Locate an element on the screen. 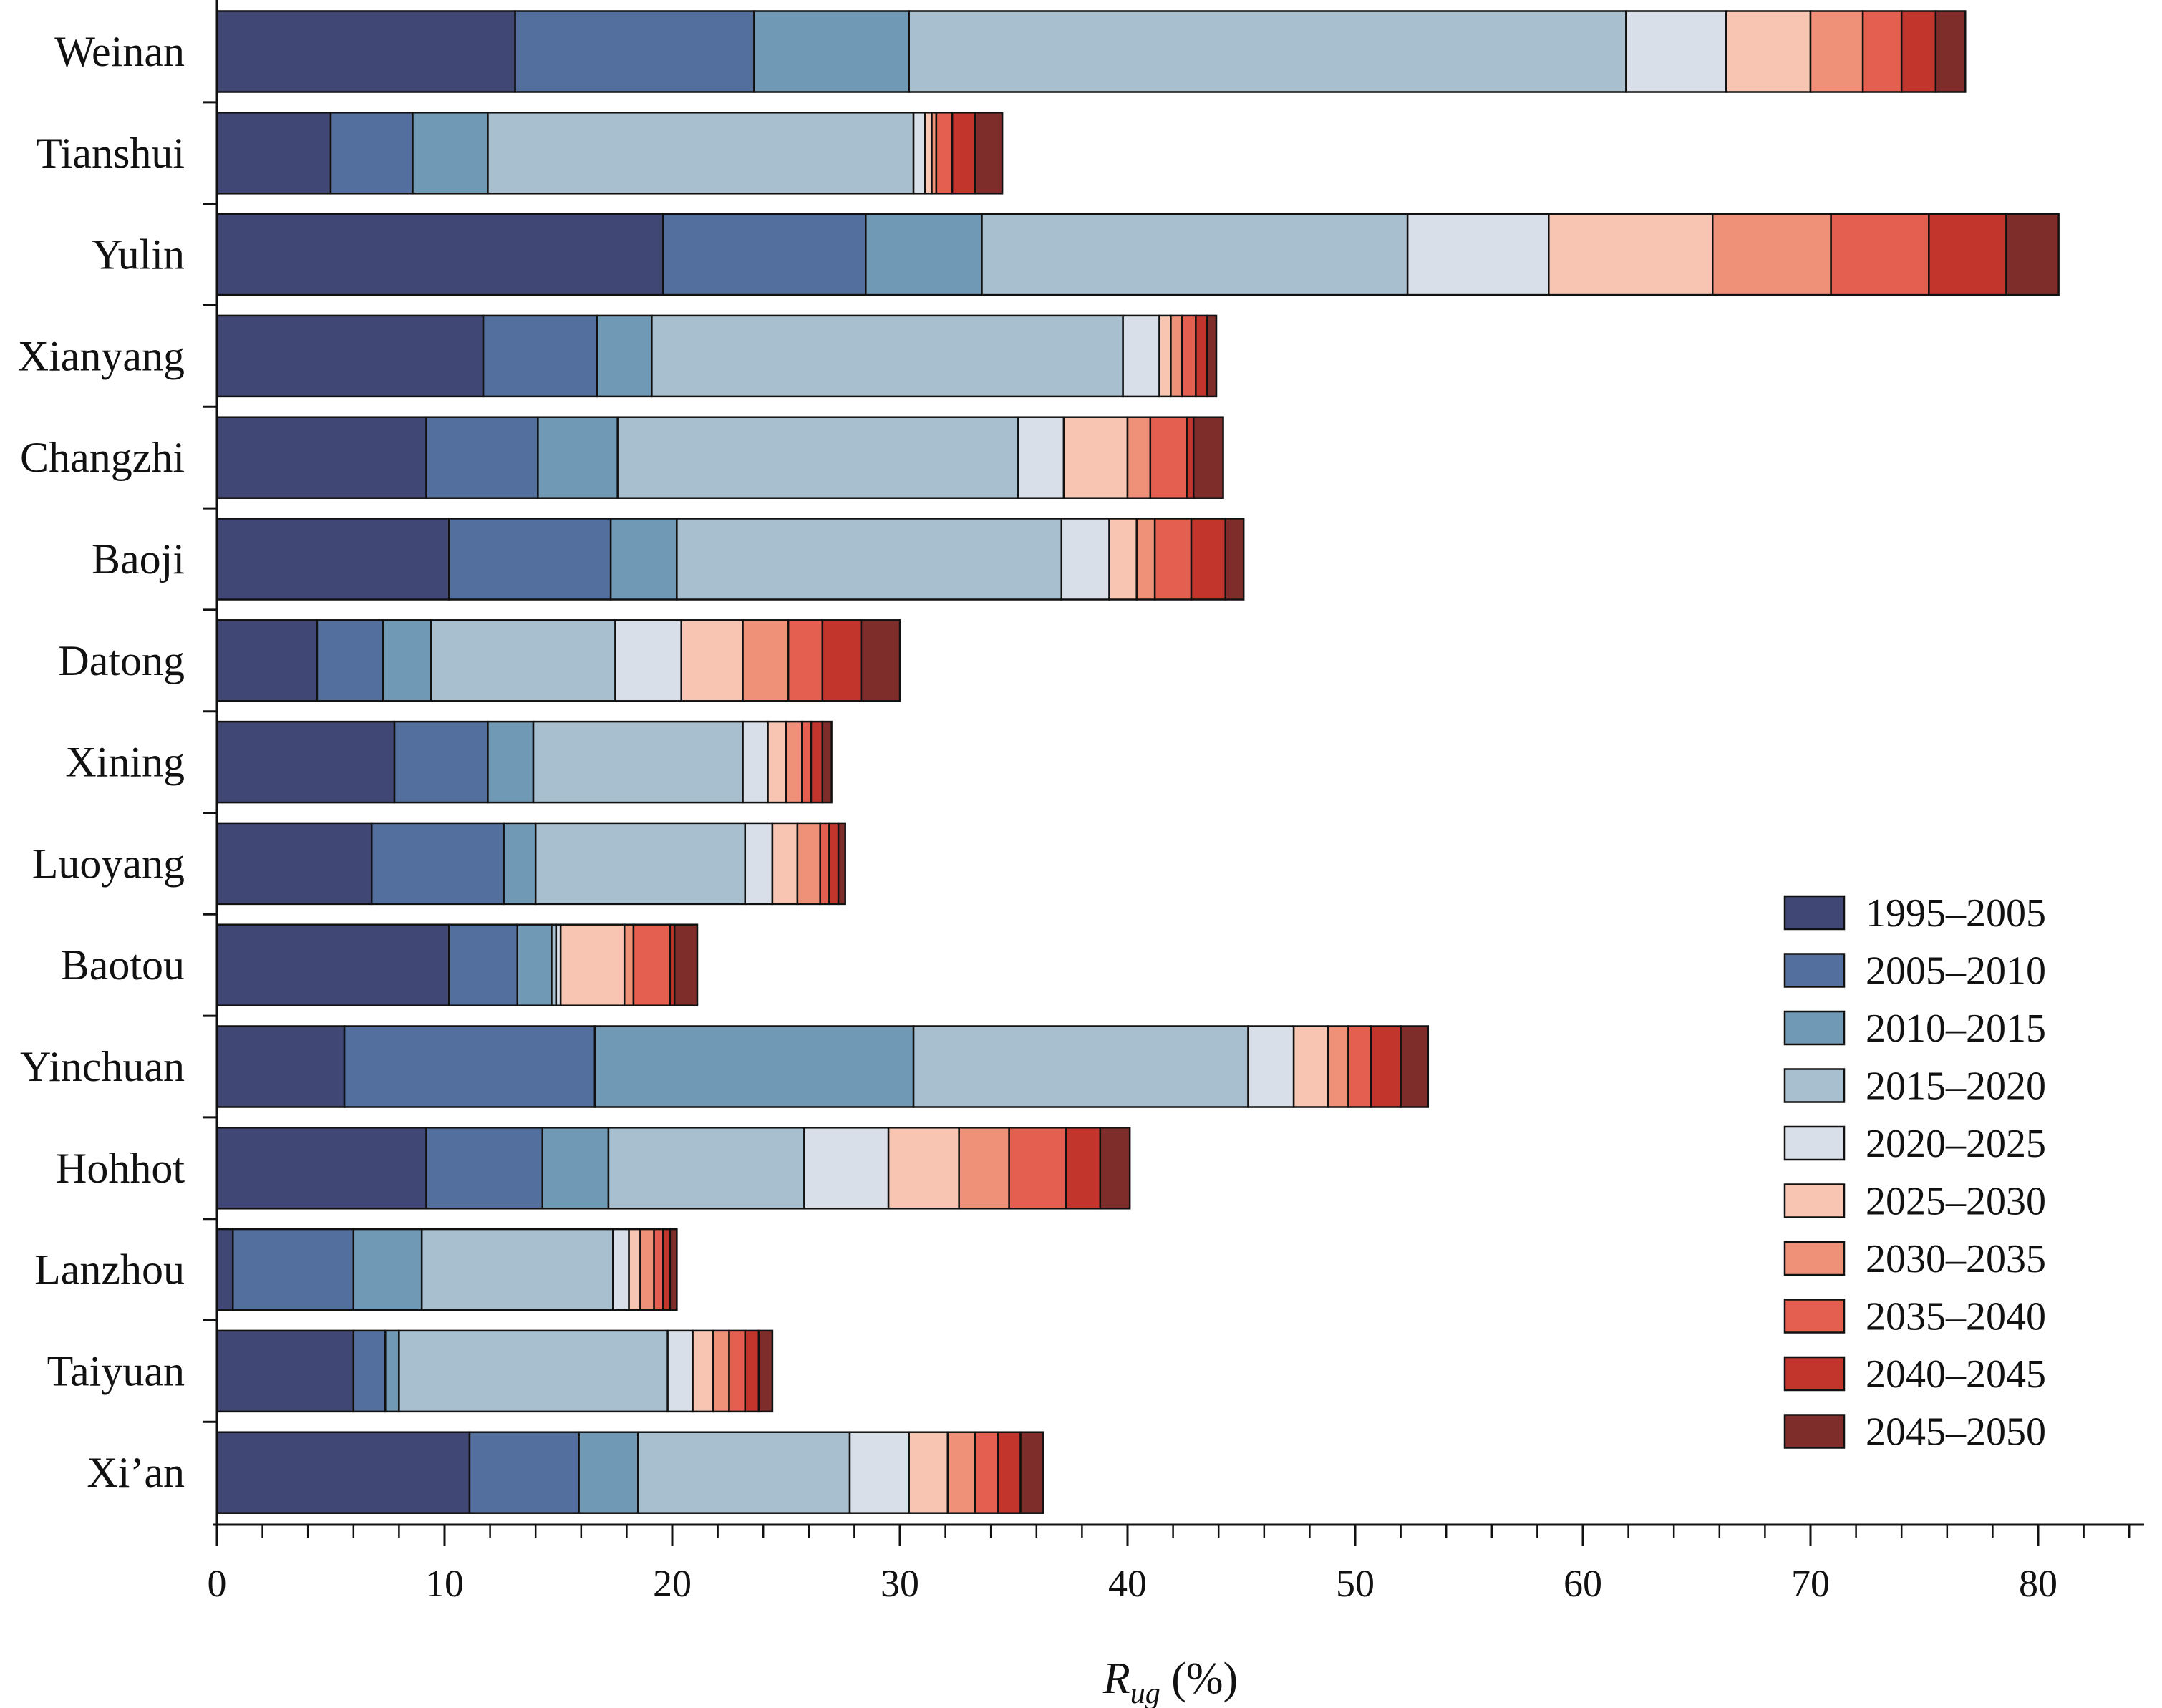 Image resolution: width=2162 pixels, height=1708 pixels. x-tick-label: 30 is located at coordinates (900, 1584).